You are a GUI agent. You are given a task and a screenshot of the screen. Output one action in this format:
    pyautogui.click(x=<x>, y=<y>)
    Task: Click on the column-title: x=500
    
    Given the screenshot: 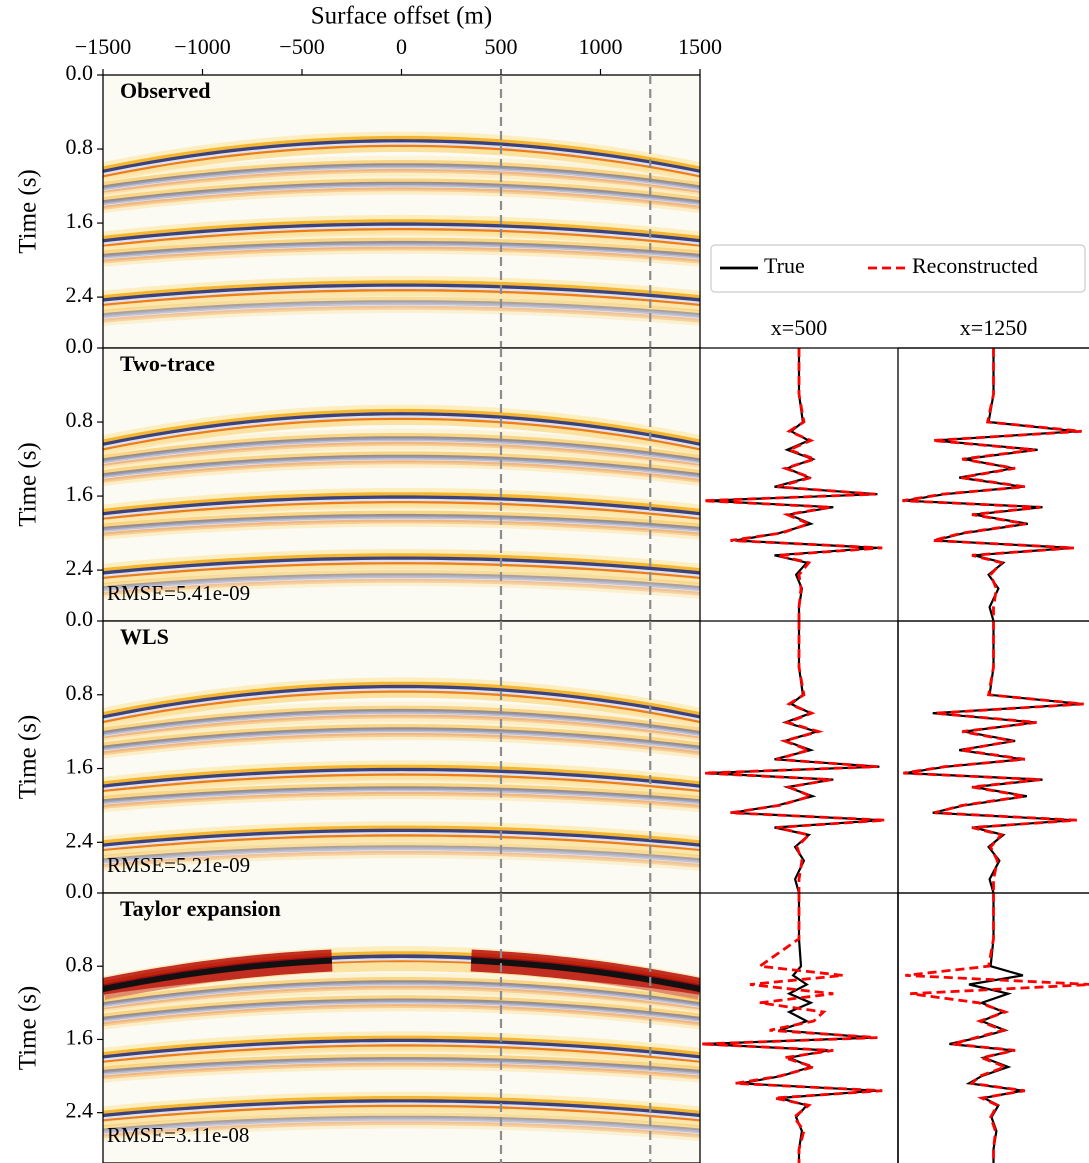 What is the action you would take?
    pyautogui.click(x=799, y=327)
    